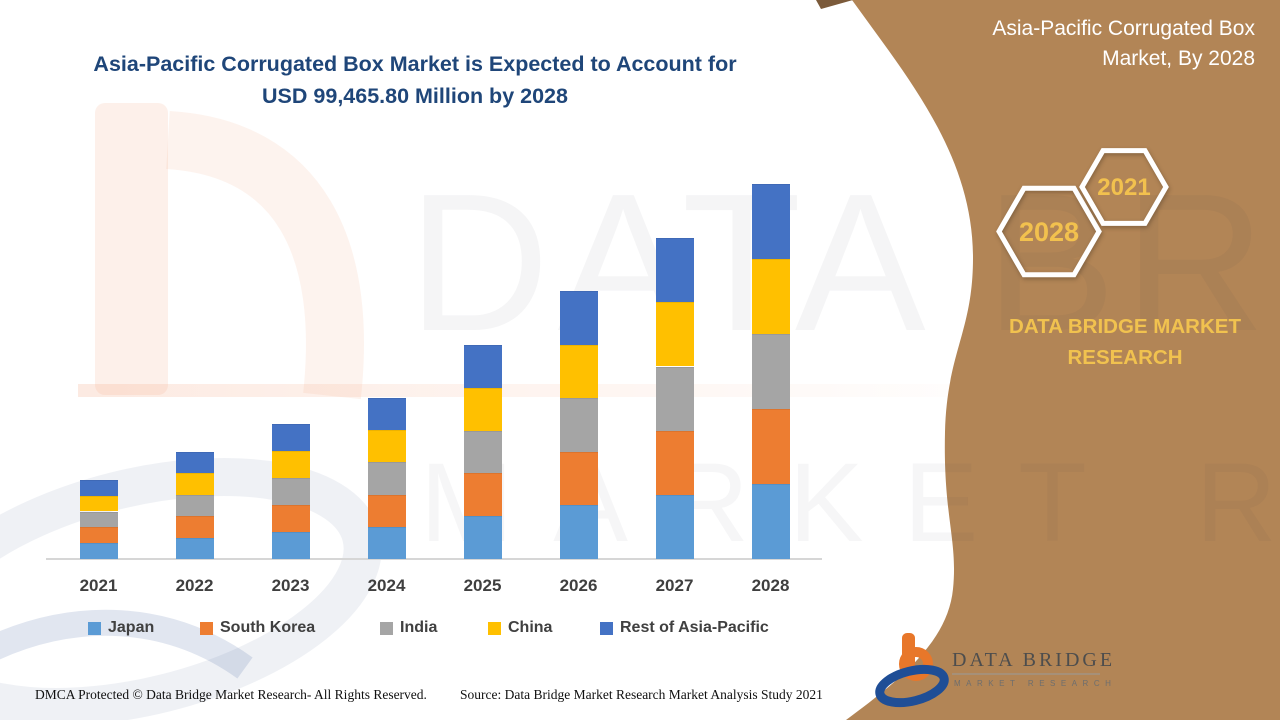  I want to click on ghost-b-stem, so click(131, 249).